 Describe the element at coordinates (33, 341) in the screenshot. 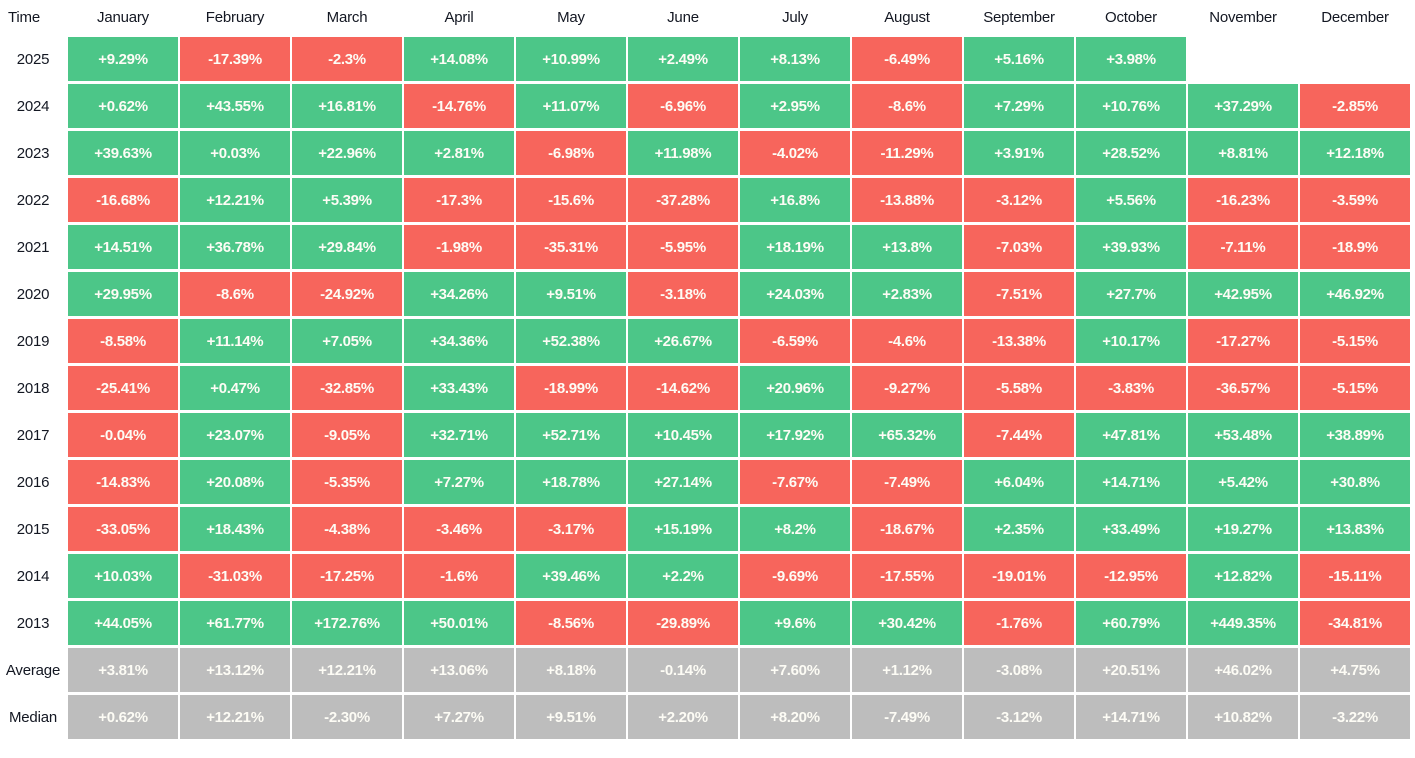

I see `row-label-2019: 2019` at that location.